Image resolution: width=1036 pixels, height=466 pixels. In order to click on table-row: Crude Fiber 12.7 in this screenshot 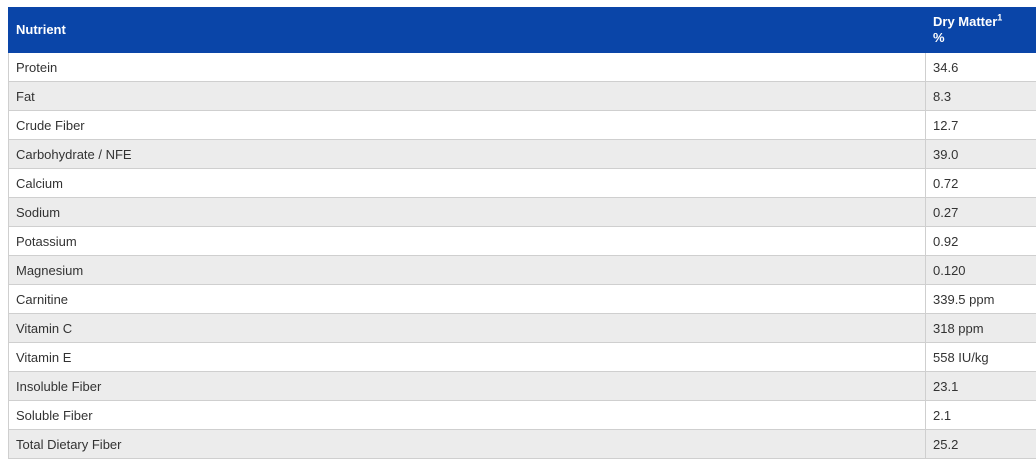, I will do `click(522, 125)`.